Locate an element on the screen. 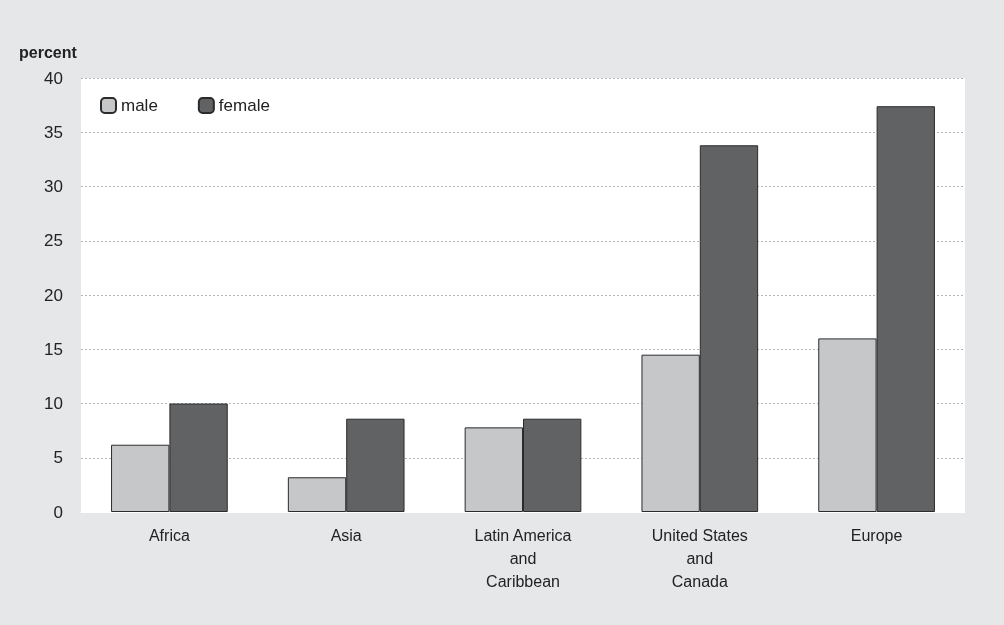 This screenshot has width=1004, height=625. x-tick-label: Africa is located at coordinates (169, 535).